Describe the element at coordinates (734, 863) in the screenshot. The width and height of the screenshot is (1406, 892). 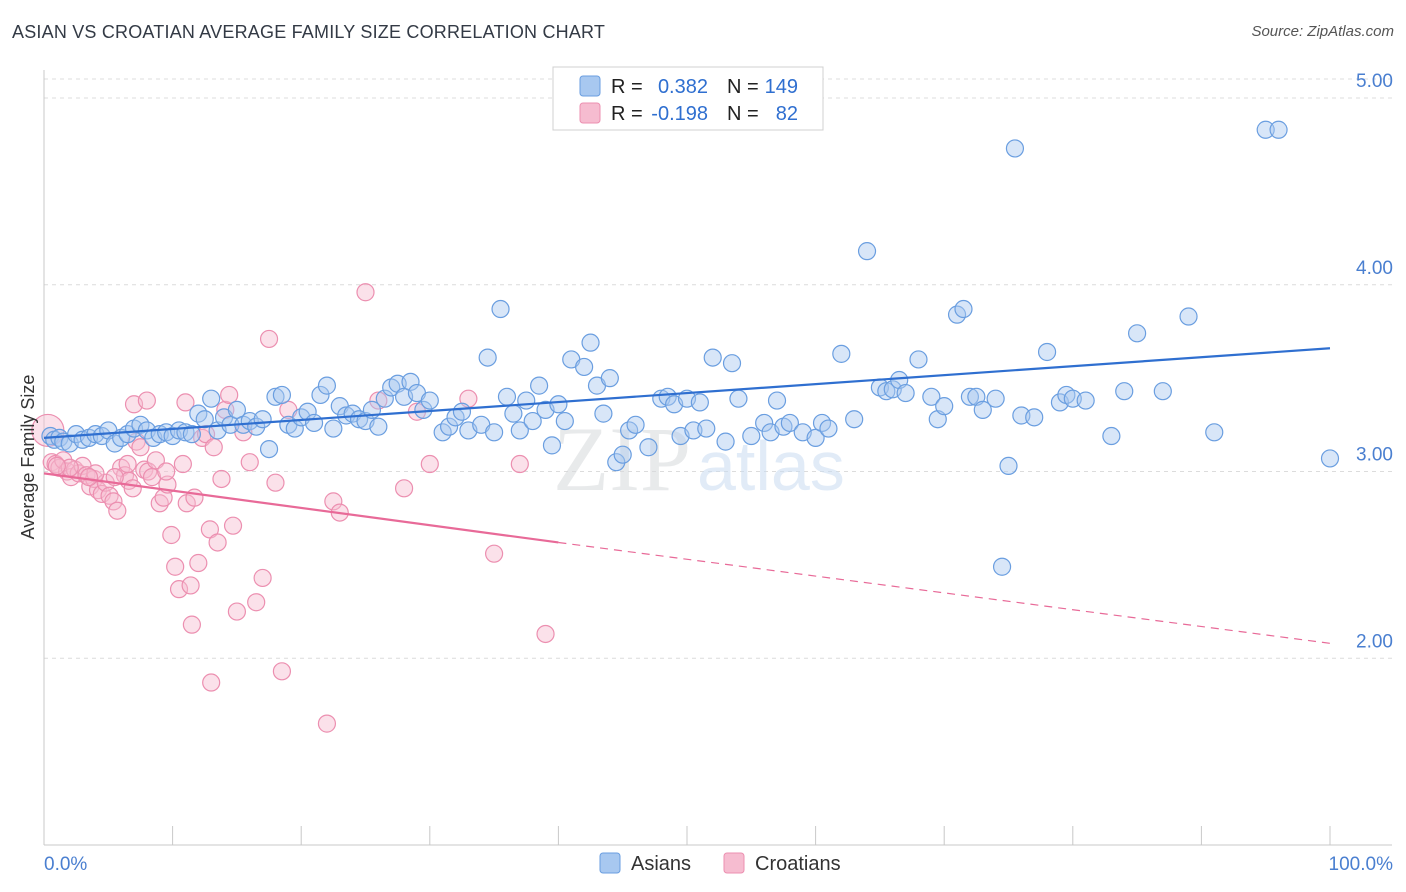
I see `legend-croatians-swatch` at that location.